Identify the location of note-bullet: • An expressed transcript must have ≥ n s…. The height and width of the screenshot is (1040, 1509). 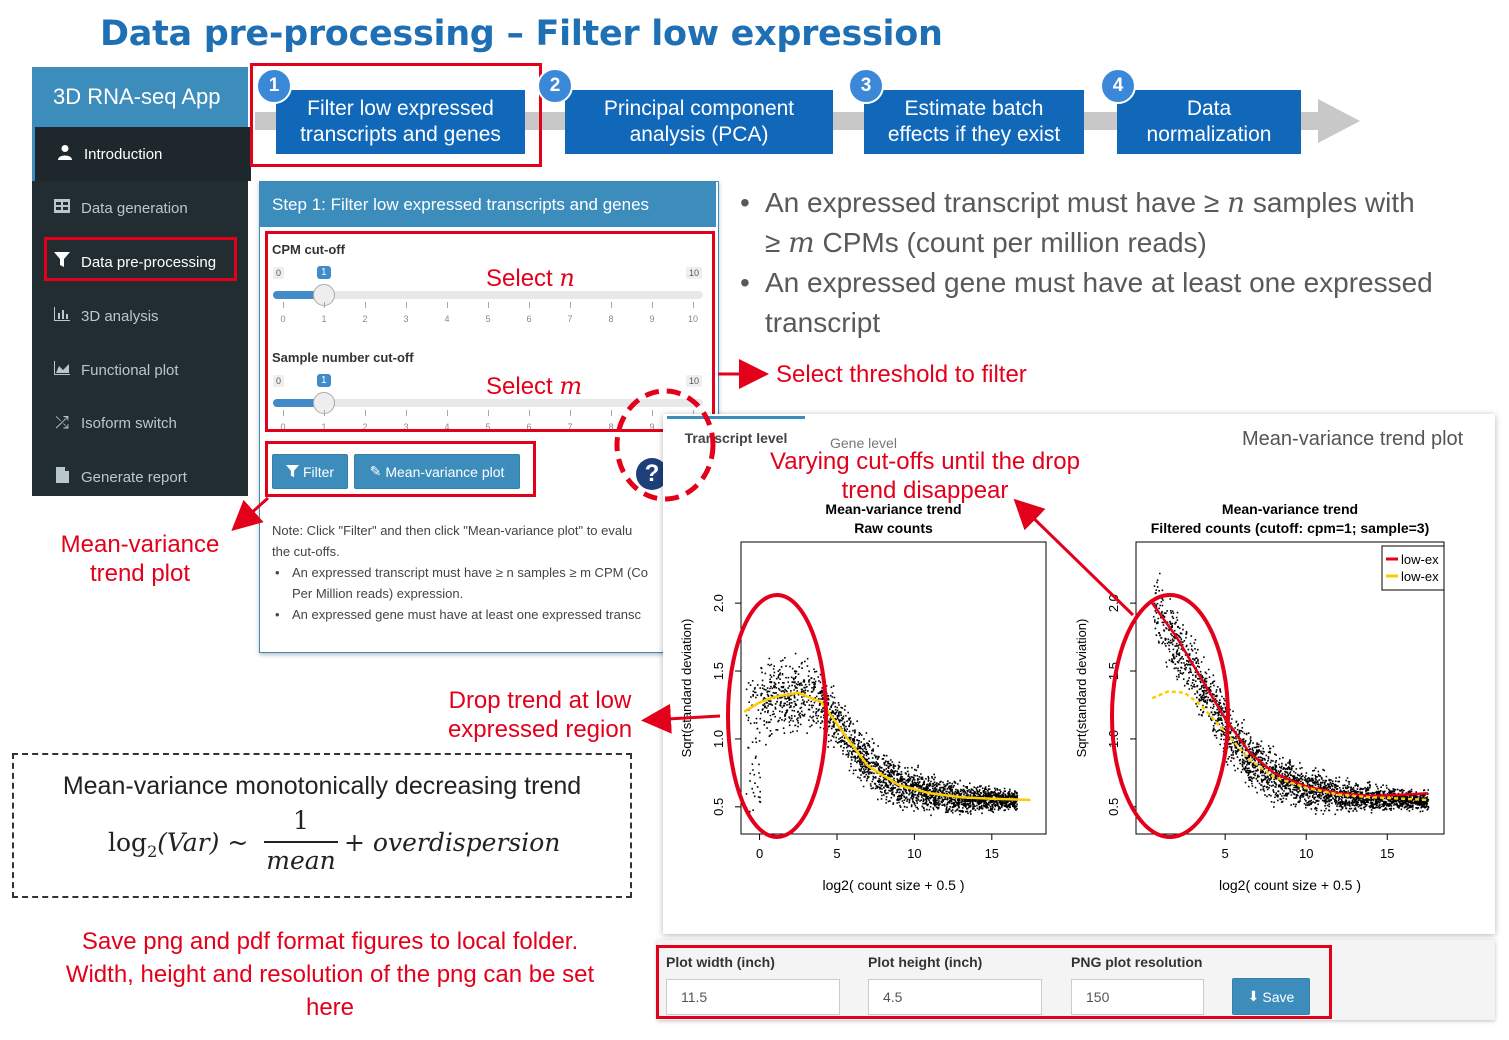
(462, 572).